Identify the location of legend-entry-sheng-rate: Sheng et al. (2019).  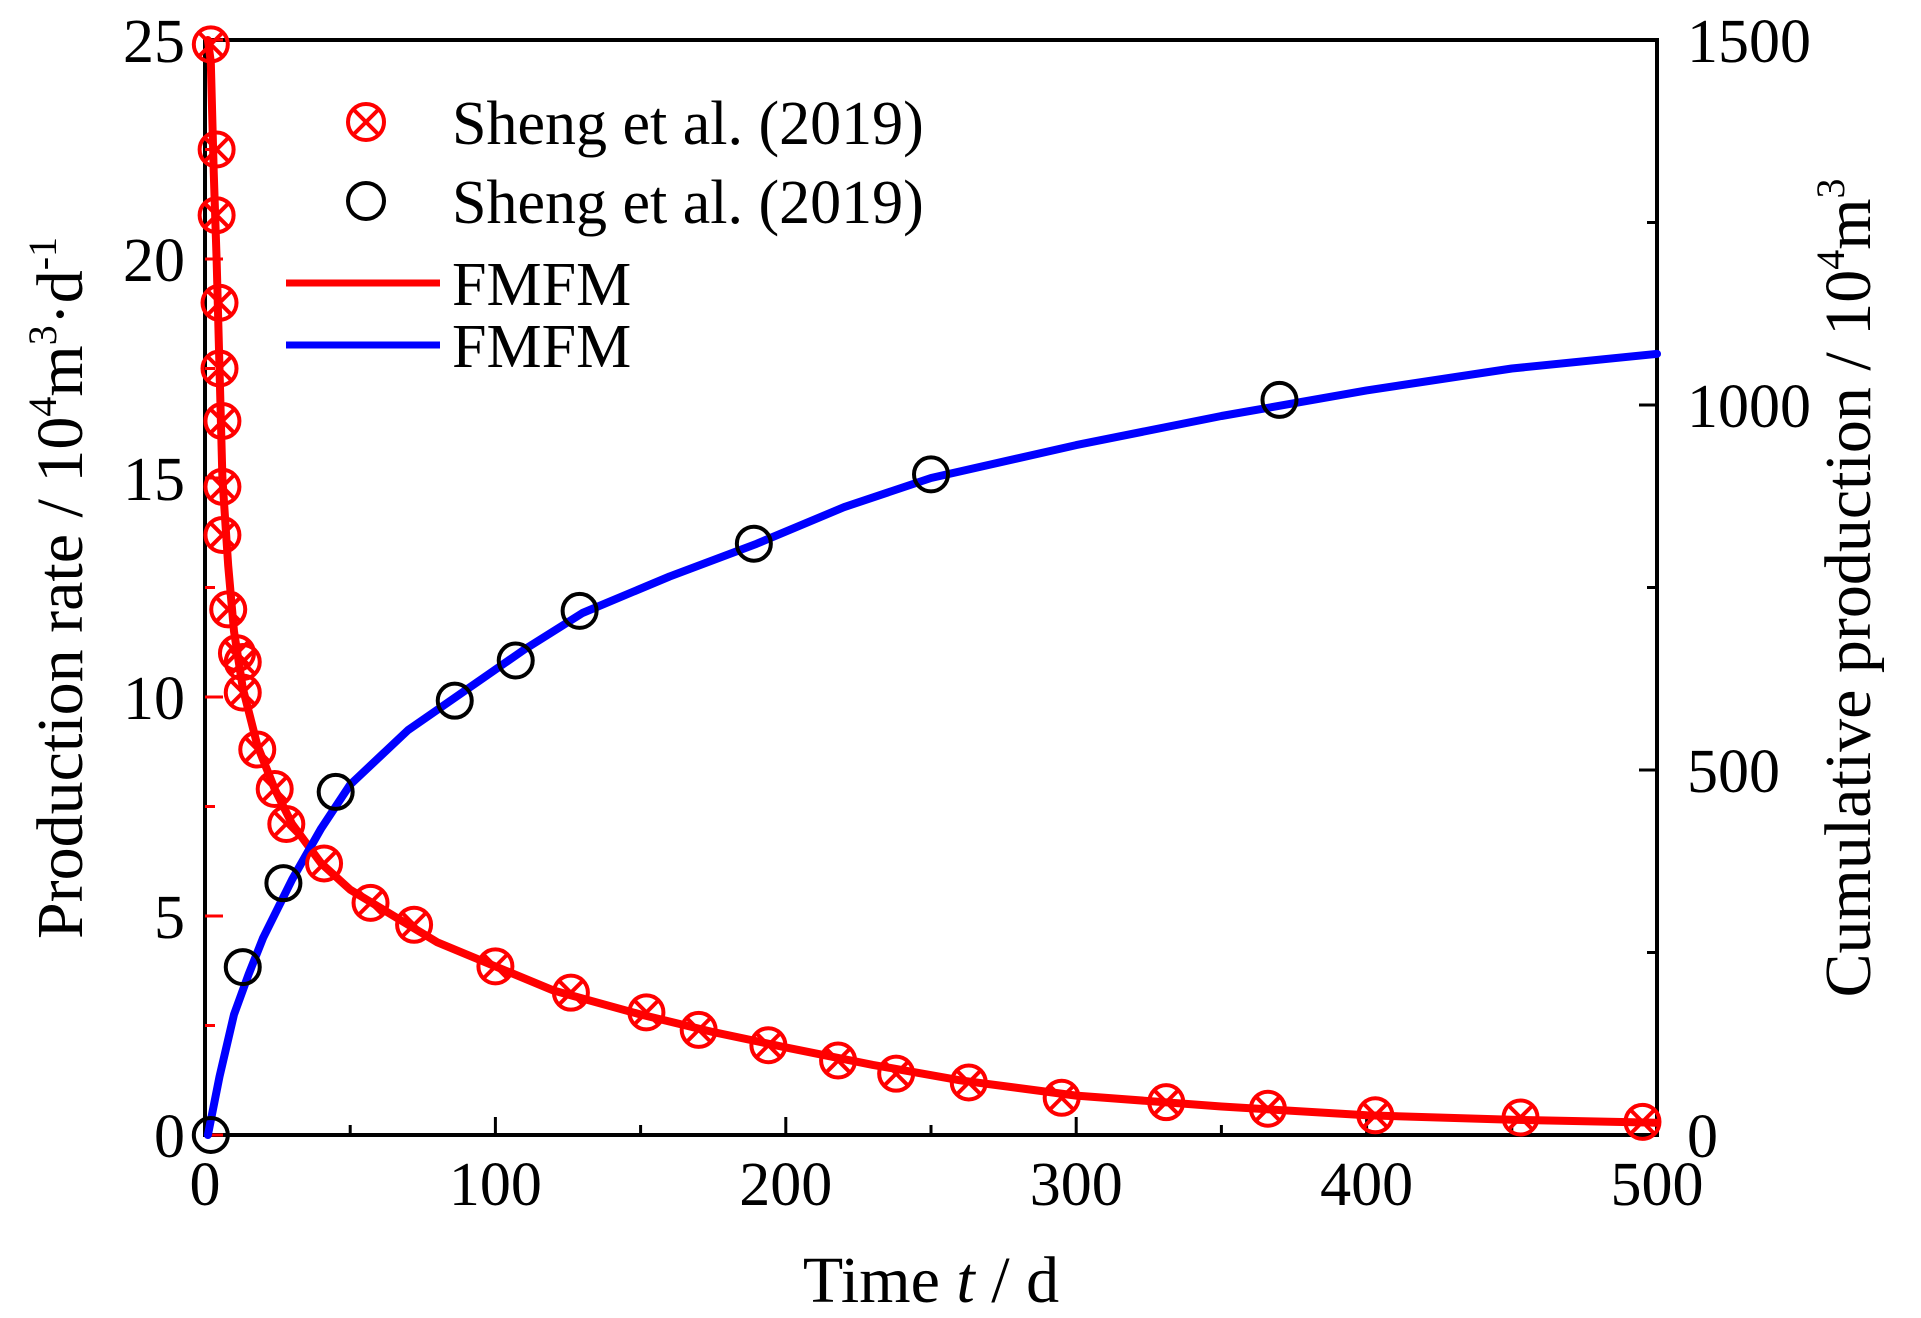
(635, 124).